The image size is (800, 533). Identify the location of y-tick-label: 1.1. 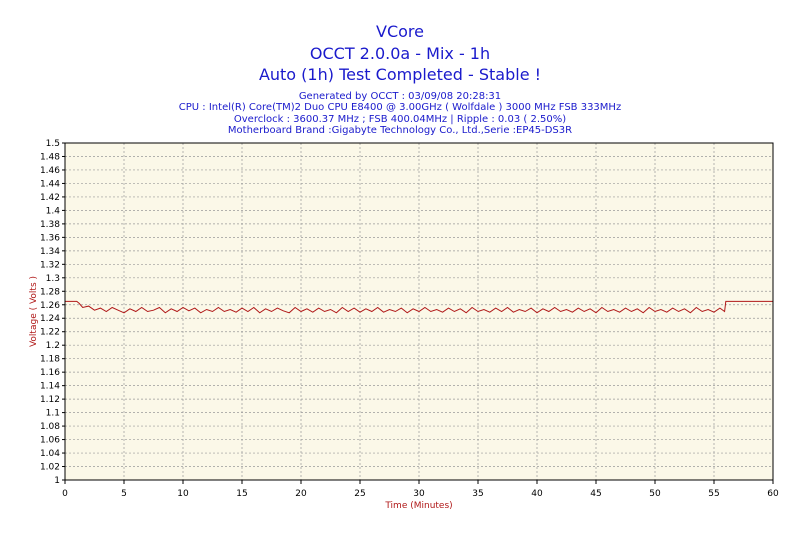
(53, 414).